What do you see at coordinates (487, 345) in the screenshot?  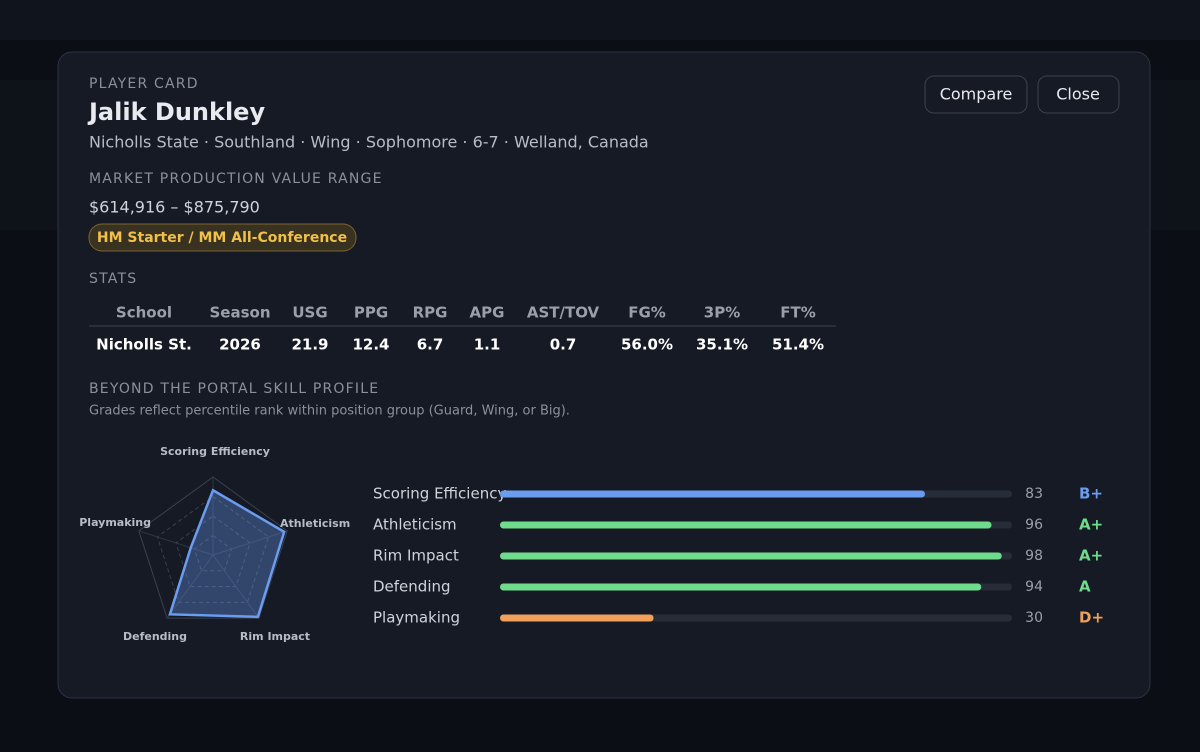 I see `table-cell: 1.1` at bounding box center [487, 345].